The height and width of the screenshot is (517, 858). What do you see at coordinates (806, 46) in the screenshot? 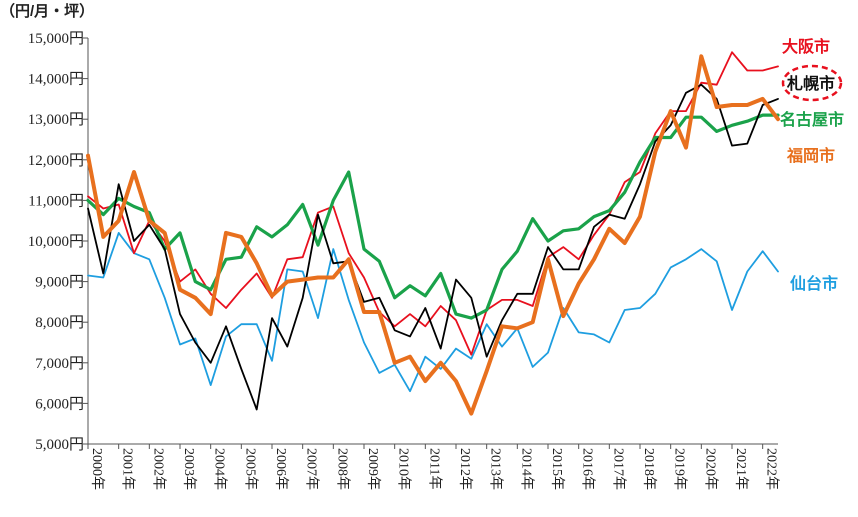
I see `series-label: 大阪市` at bounding box center [806, 46].